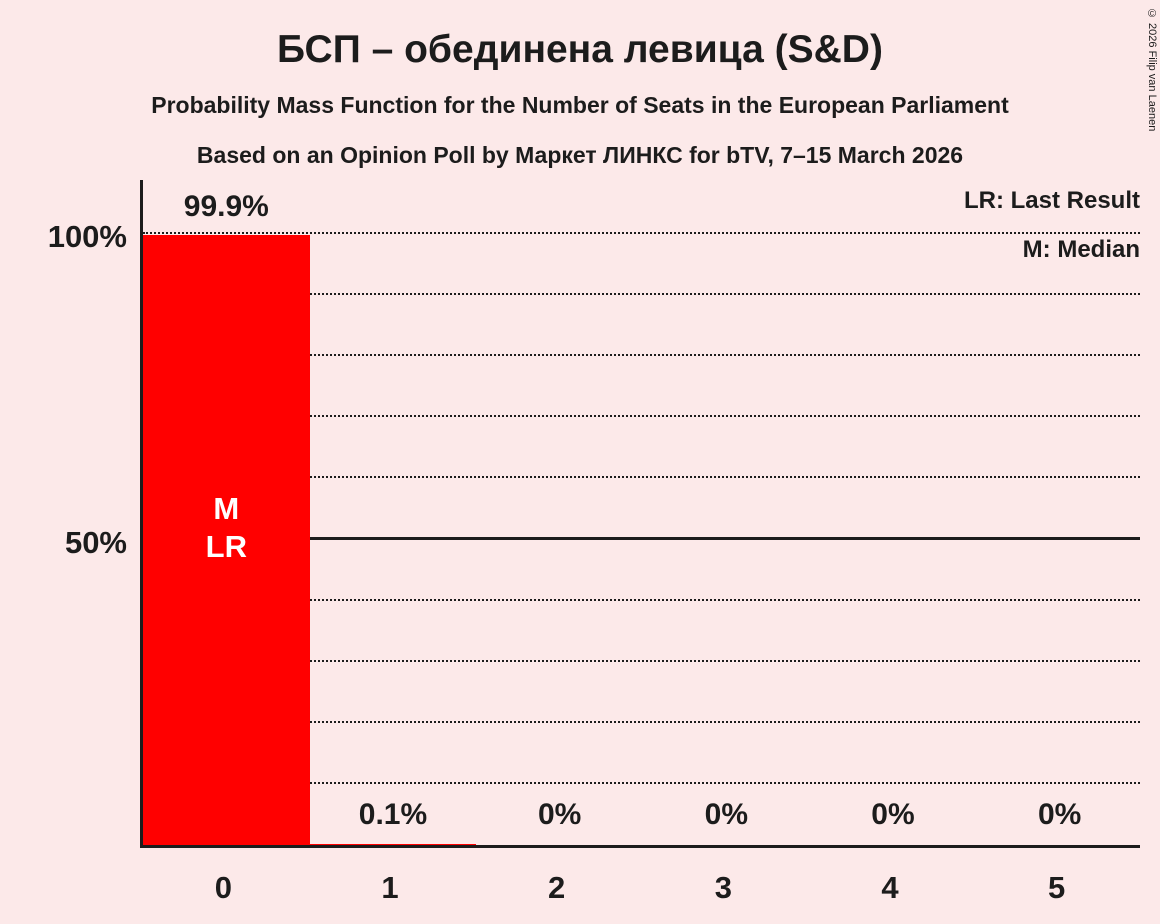 The height and width of the screenshot is (924, 1160). What do you see at coordinates (641, 233) in the screenshot?
I see `gridline-100pct` at bounding box center [641, 233].